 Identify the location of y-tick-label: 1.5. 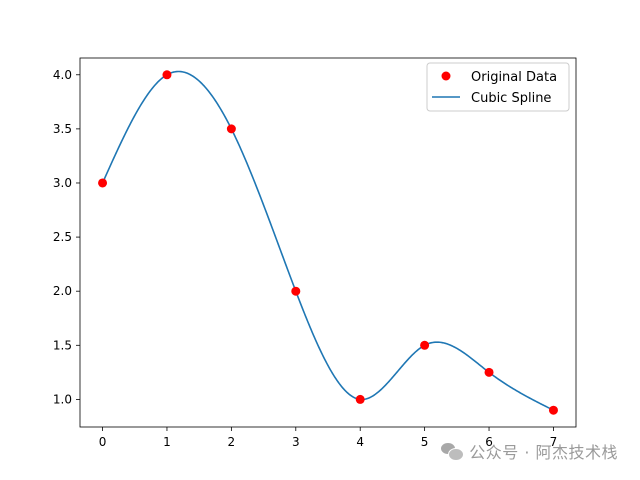
(62, 345).